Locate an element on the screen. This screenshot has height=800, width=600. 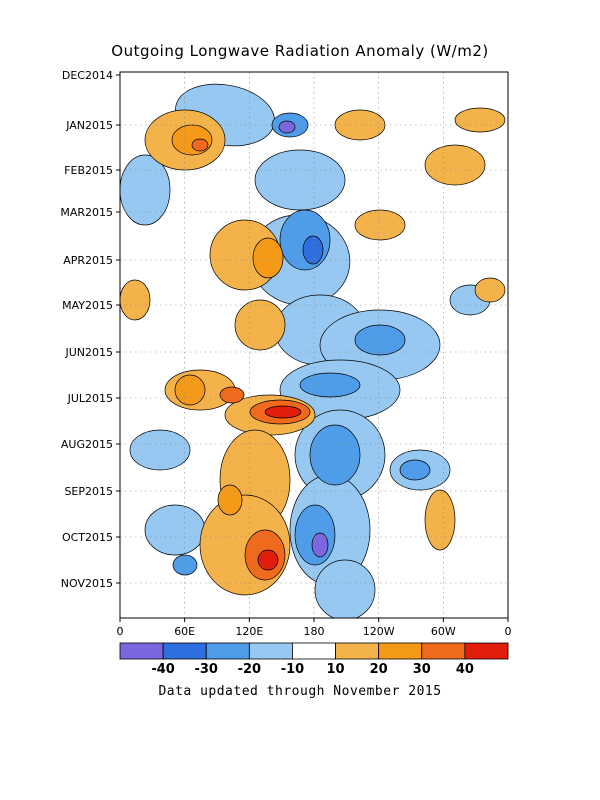
y-tick-label: JUN2015 is located at coordinates (88, 352).